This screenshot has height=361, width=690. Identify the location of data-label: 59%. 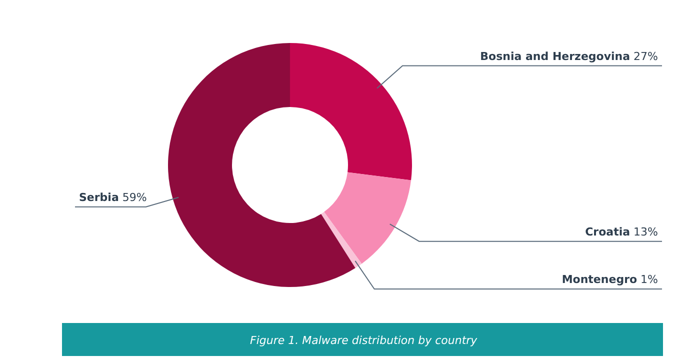
(132, 197).